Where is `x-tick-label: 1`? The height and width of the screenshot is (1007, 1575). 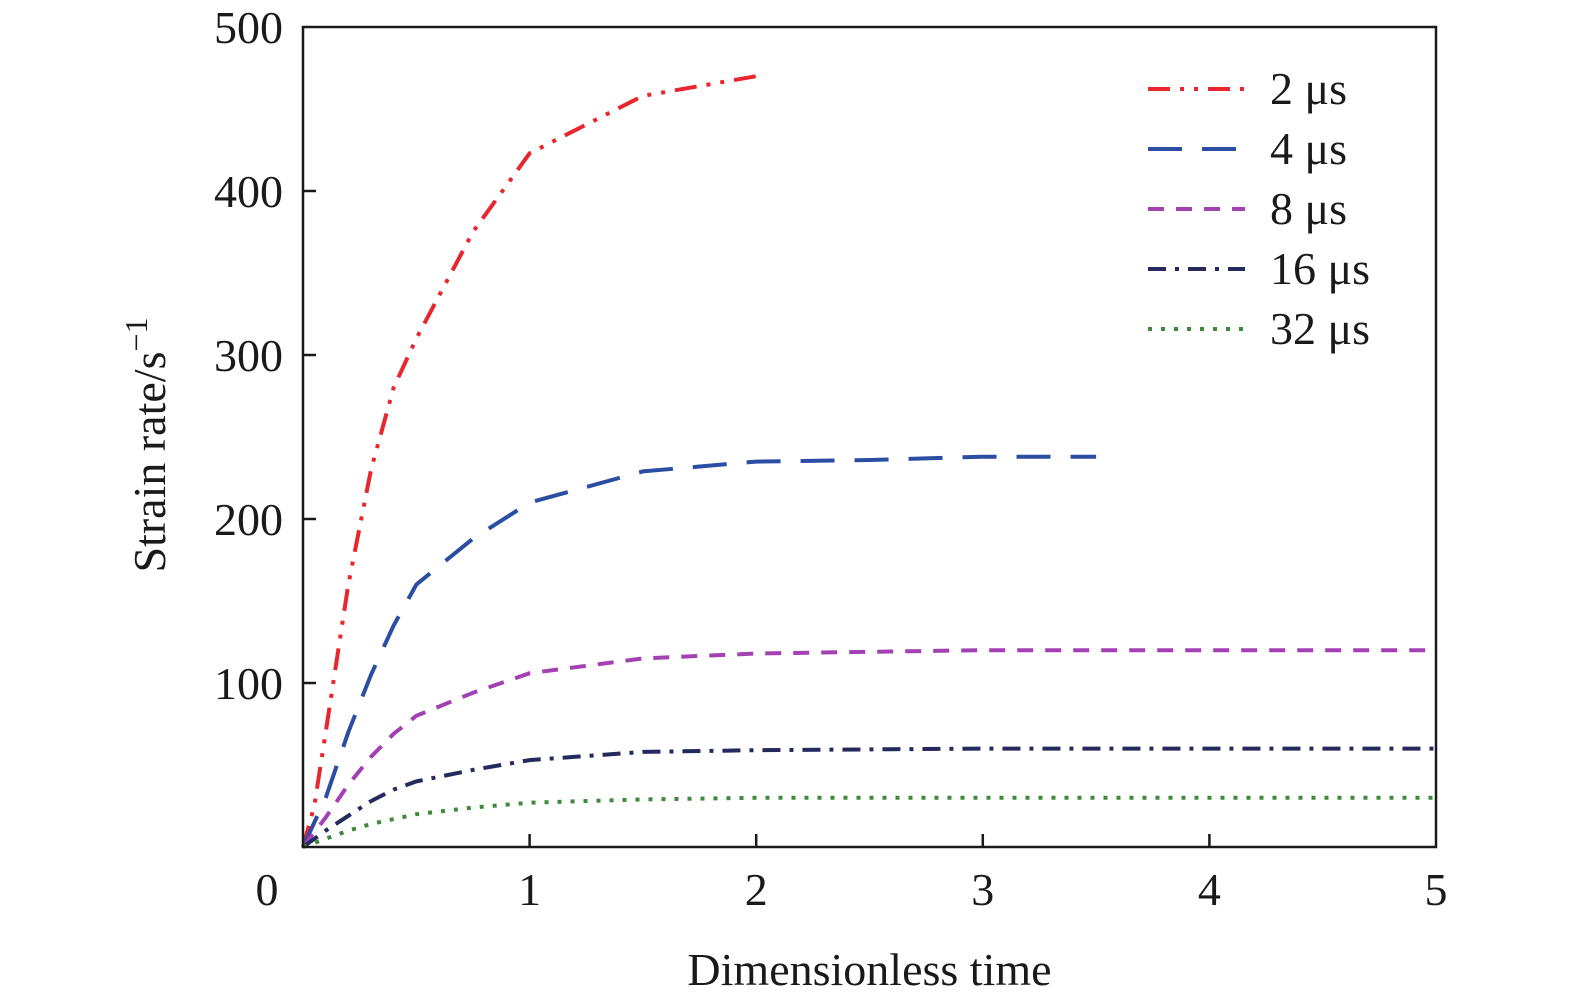
x-tick-label: 1 is located at coordinates (529, 889).